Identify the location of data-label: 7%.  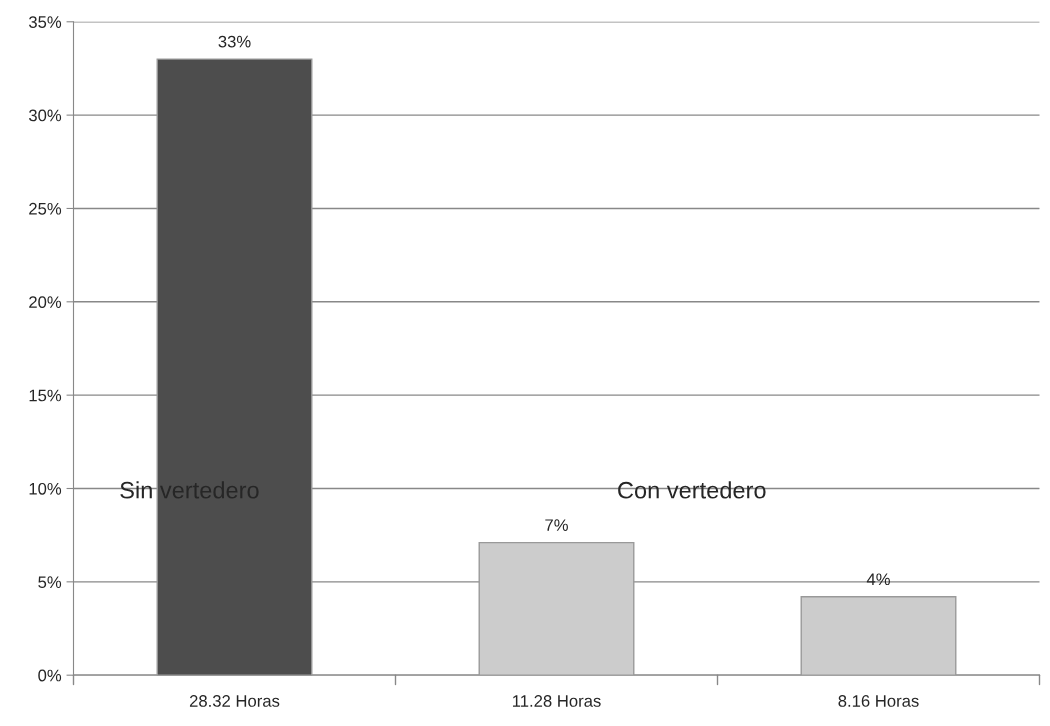
(556, 525).